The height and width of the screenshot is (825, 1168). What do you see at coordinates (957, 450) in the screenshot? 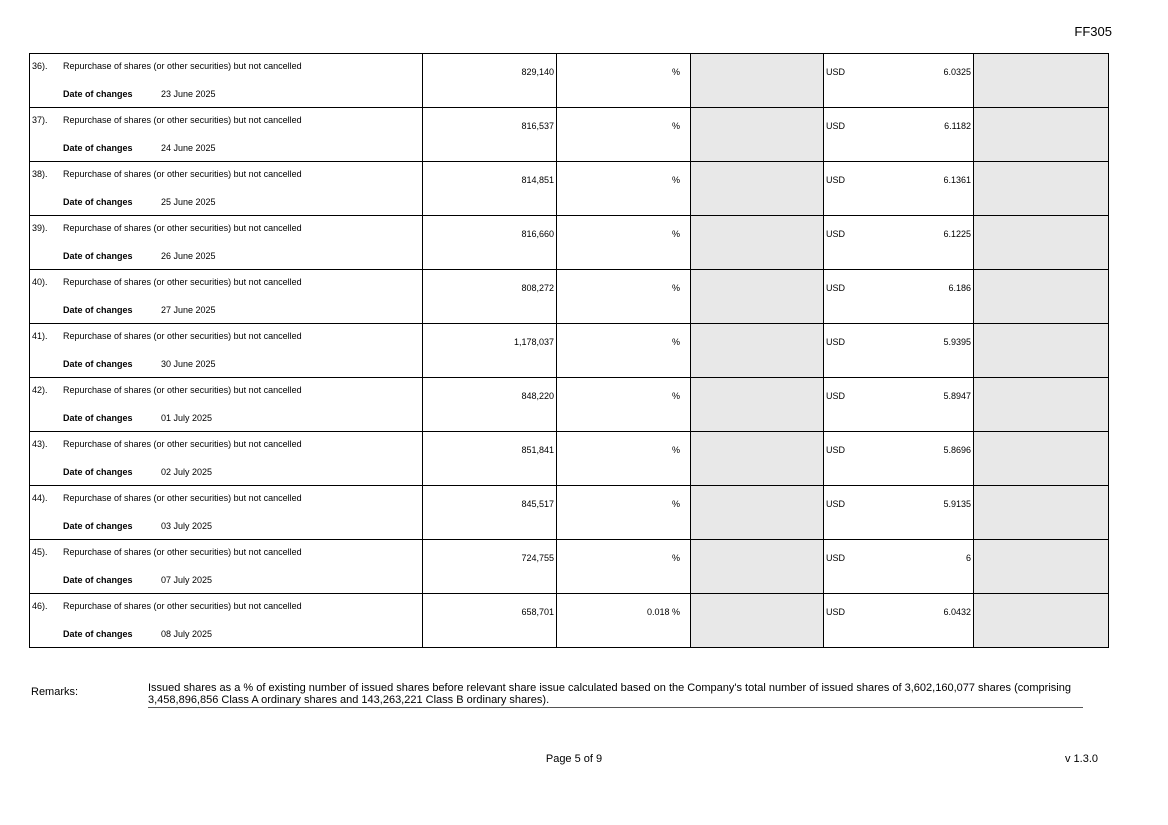
I see `price-value: 5.8696` at bounding box center [957, 450].